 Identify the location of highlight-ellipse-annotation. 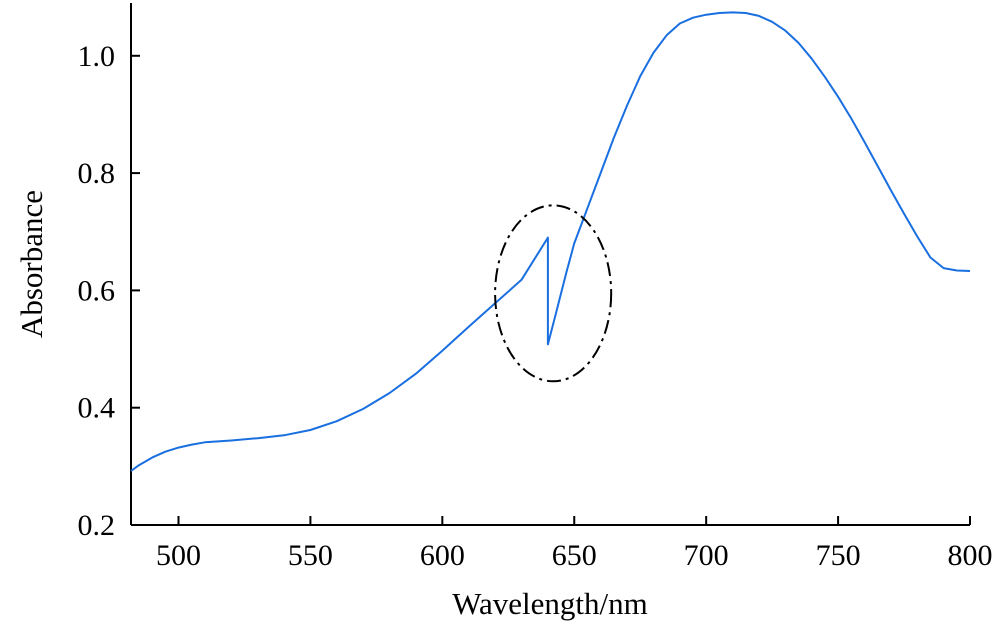
(553, 293).